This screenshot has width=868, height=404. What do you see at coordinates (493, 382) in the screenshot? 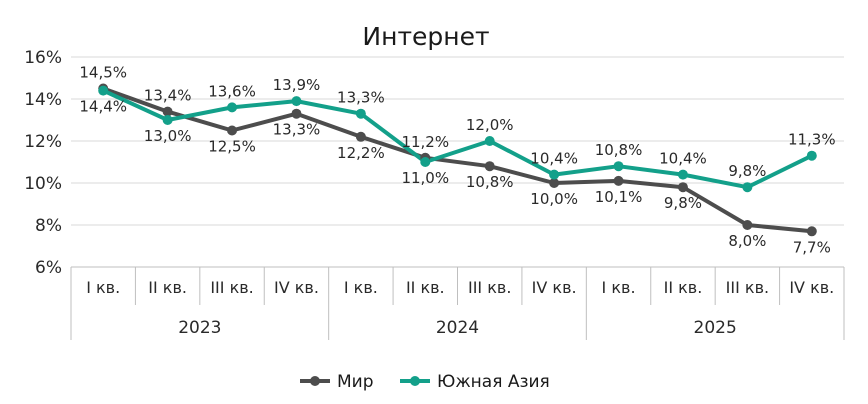
I see `legend-label: Южная Азия` at bounding box center [493, 382].